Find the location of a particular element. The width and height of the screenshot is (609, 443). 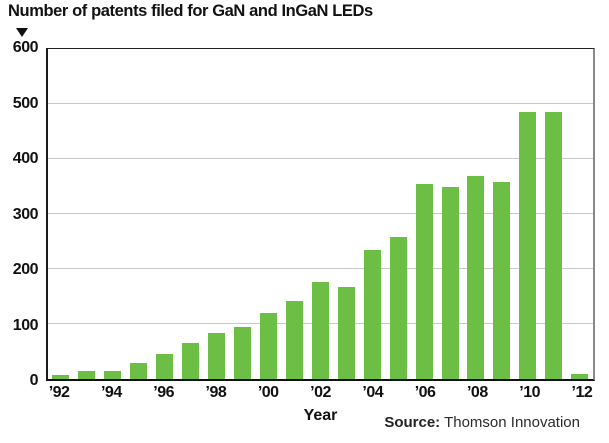

x-tick-label-1996: ’96 is located at coordinates (164, 392).